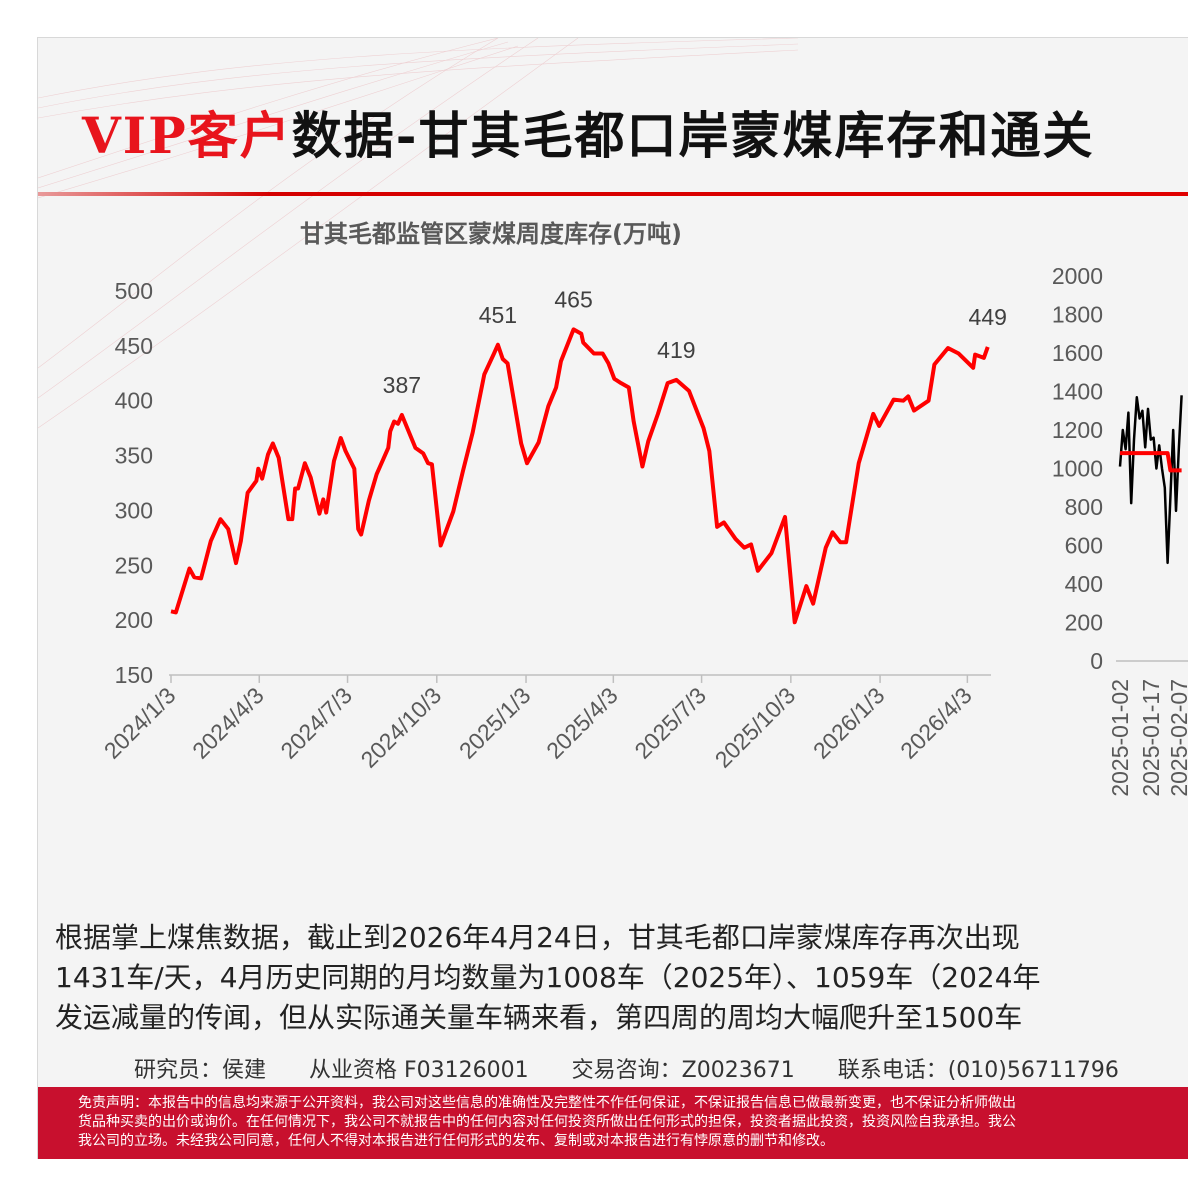 The width and height of the screenshot is (1188, 1194). Describe the element at coordinates (537, 937) in the screenshot. I see `commentary-line: 根据掌上煤焦数据，截止到2026年4月24日，甘其毛都口岸蒙煤库存再次出现` at that location.